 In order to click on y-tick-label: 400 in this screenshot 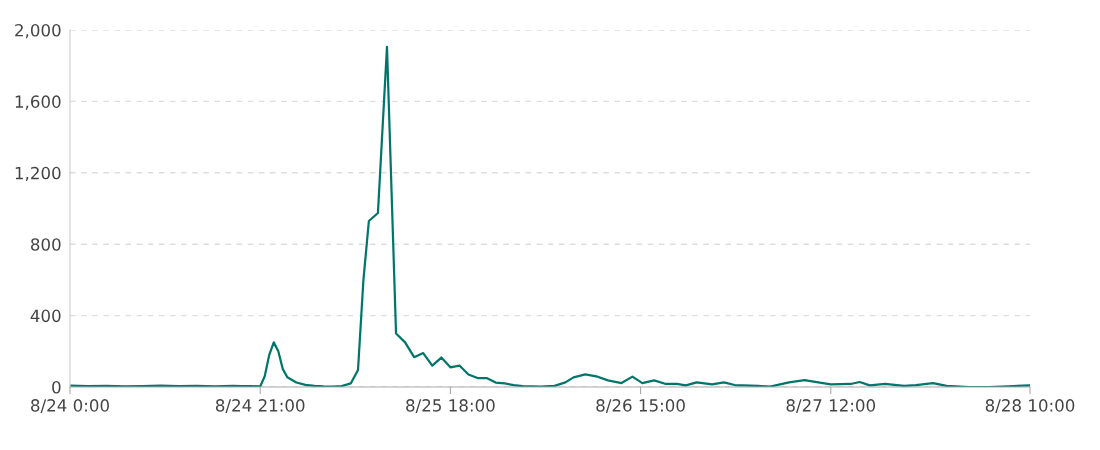, I will do `click(45, 316)`.